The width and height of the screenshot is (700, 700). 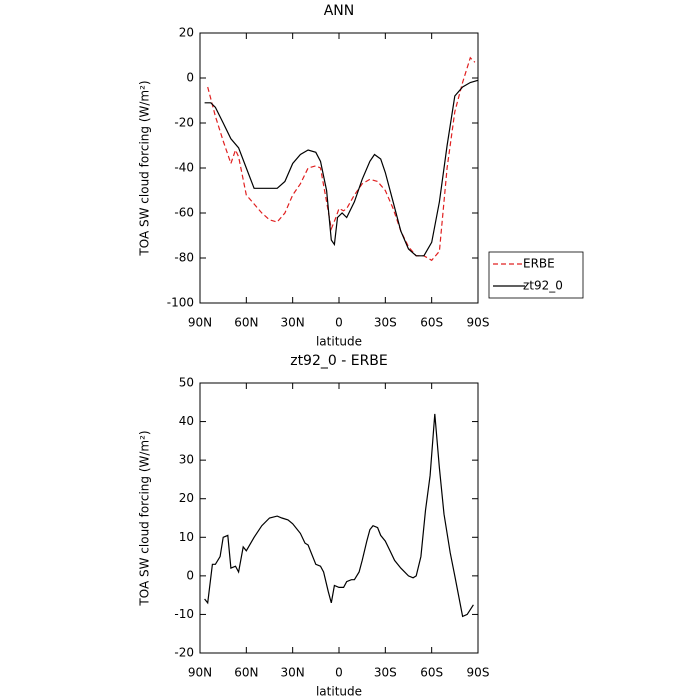 What do you see at coordinates (184, 614) in the screenshot?
I see `y-tick-label: -10` at bounding box center [184, 614].